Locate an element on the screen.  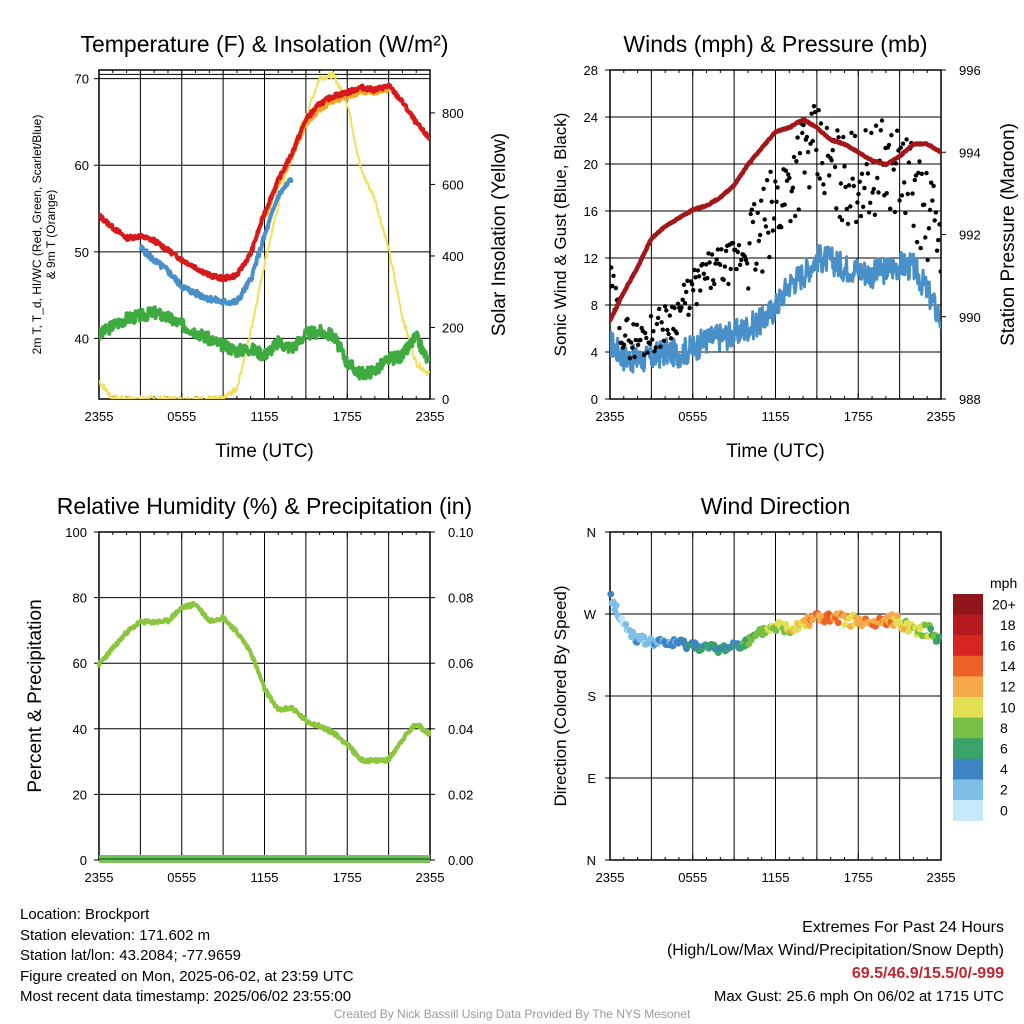
x-tick-label: 2355 is located at coordinates (941, 877).